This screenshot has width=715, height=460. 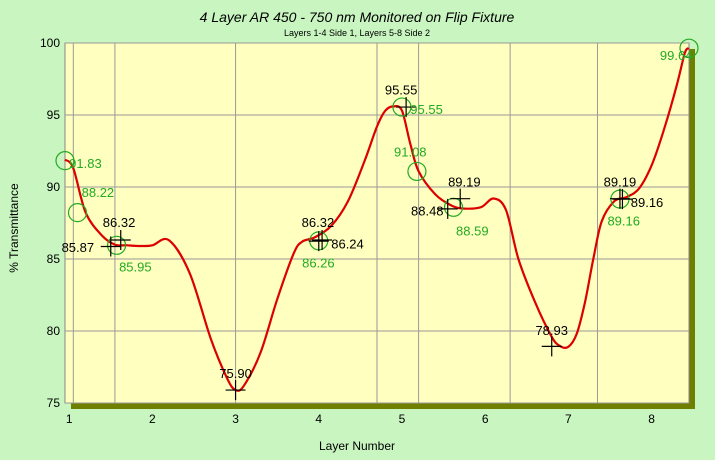 I want to click on y-tick-label: 85, so click(x=54, y=259).